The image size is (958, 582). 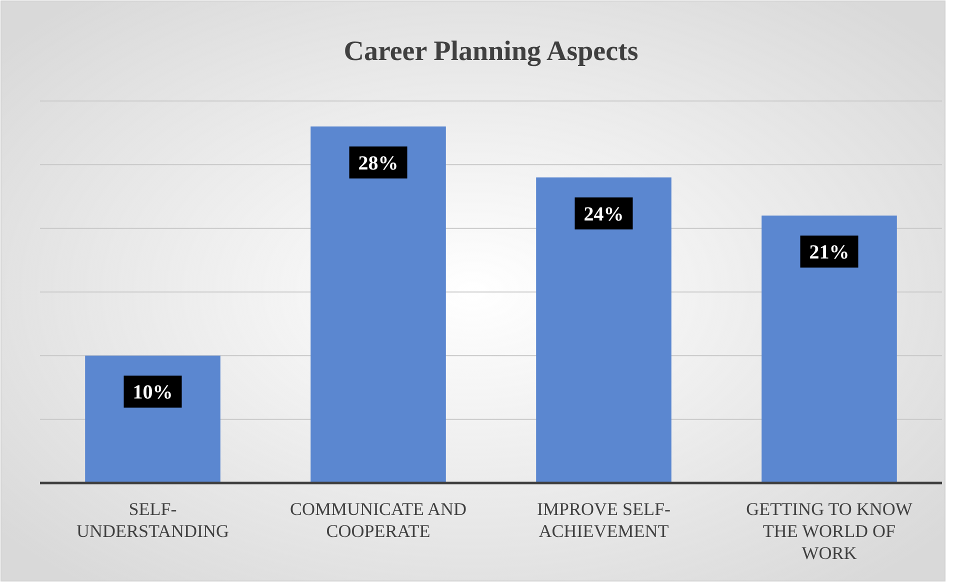 What do you see at coordinates (829, 253) in the screenshot?
I see `data-label: 21%` at bounding box center [829, 253].